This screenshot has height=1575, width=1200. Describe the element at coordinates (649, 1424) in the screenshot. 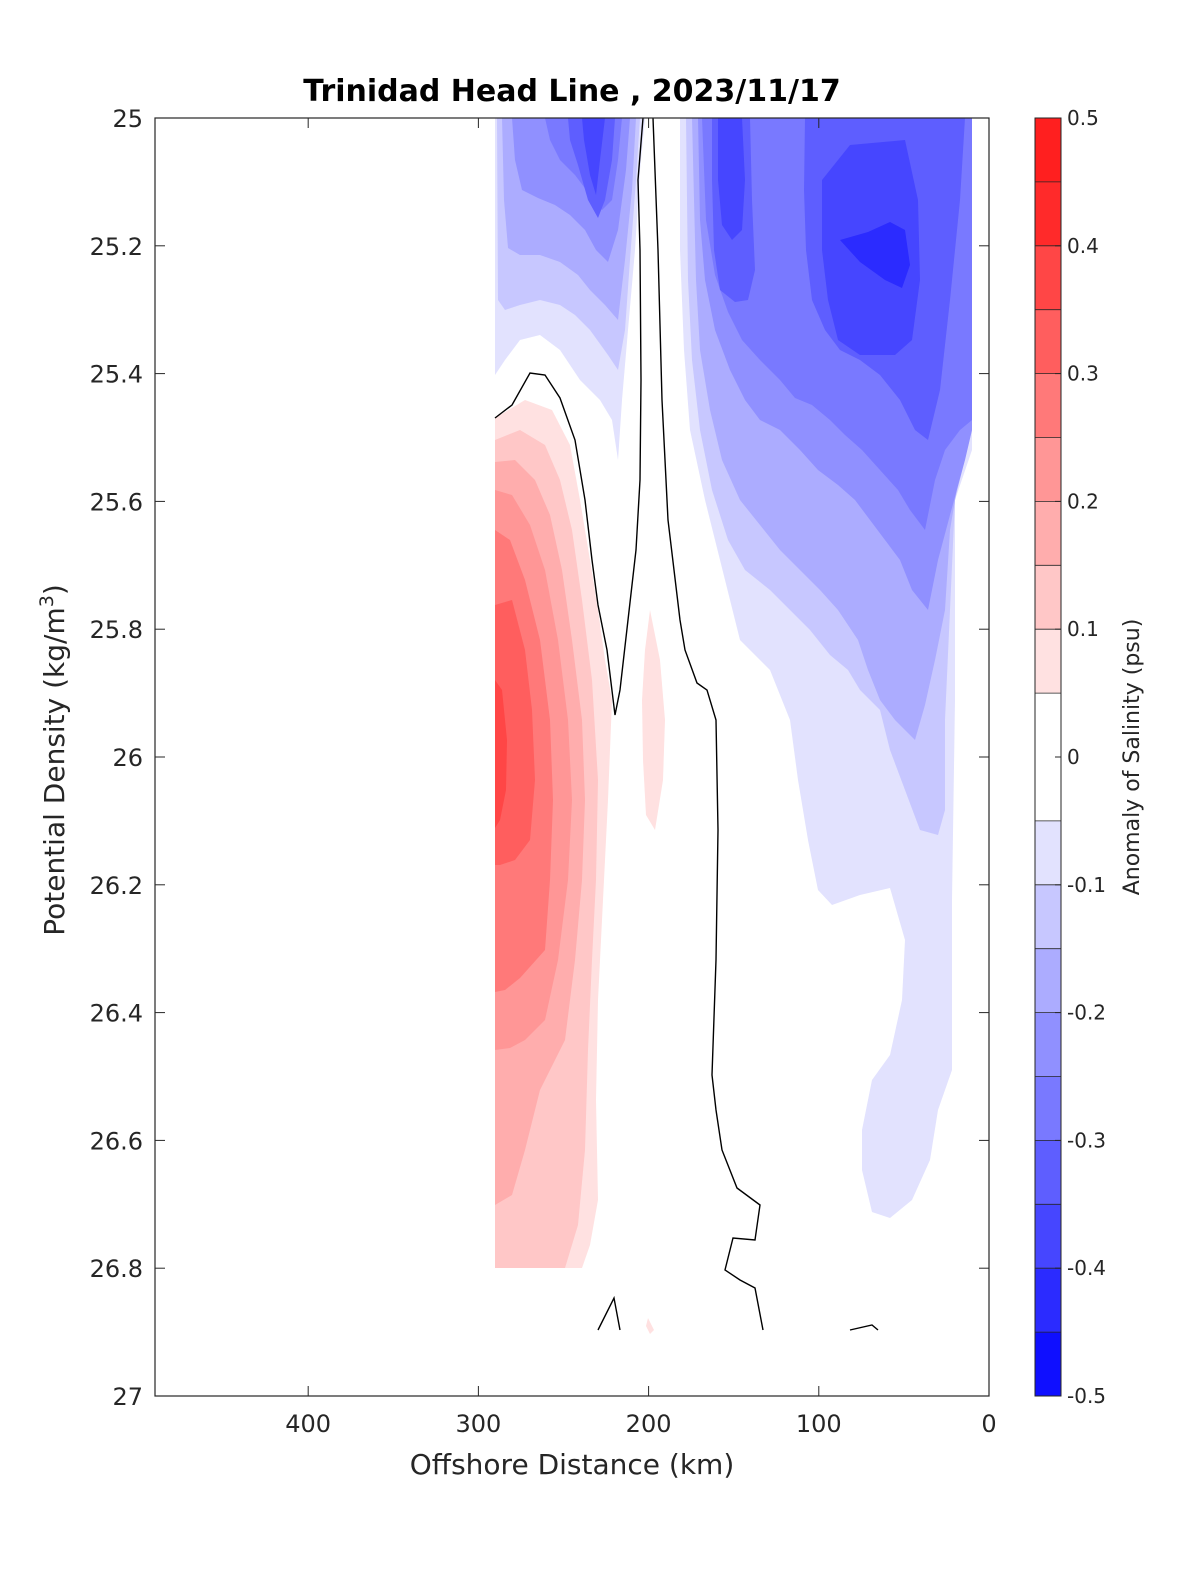

I see `x-tick-label: 200` at that location.